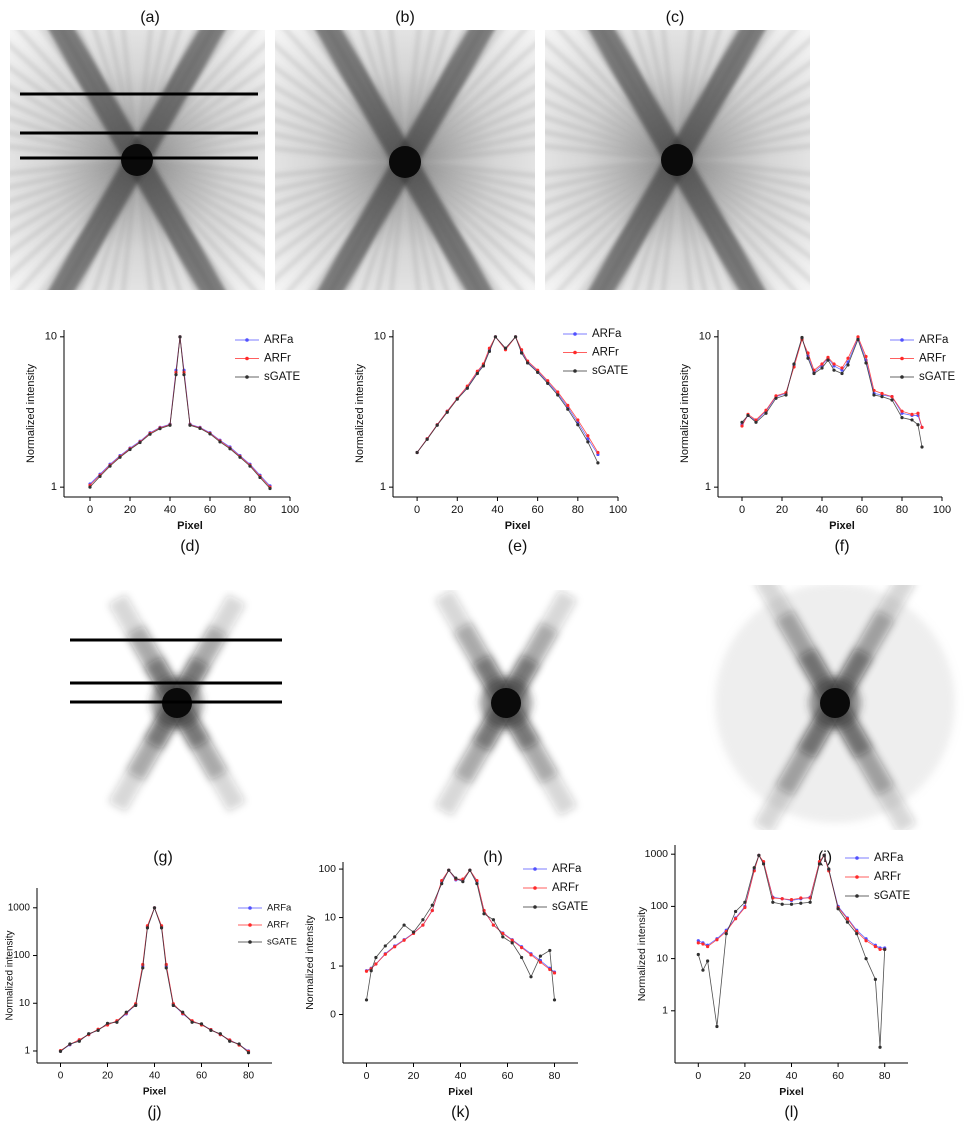 Image resolution: width=976 pixels, height=1122 pixels. I want to click on panel-label: (h), so click(493, 857).